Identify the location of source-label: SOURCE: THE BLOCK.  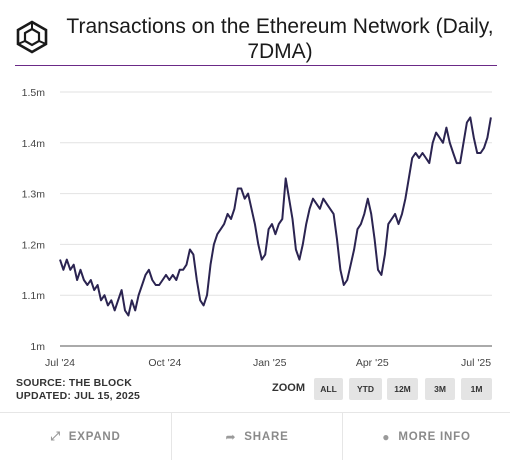
(74, 383).